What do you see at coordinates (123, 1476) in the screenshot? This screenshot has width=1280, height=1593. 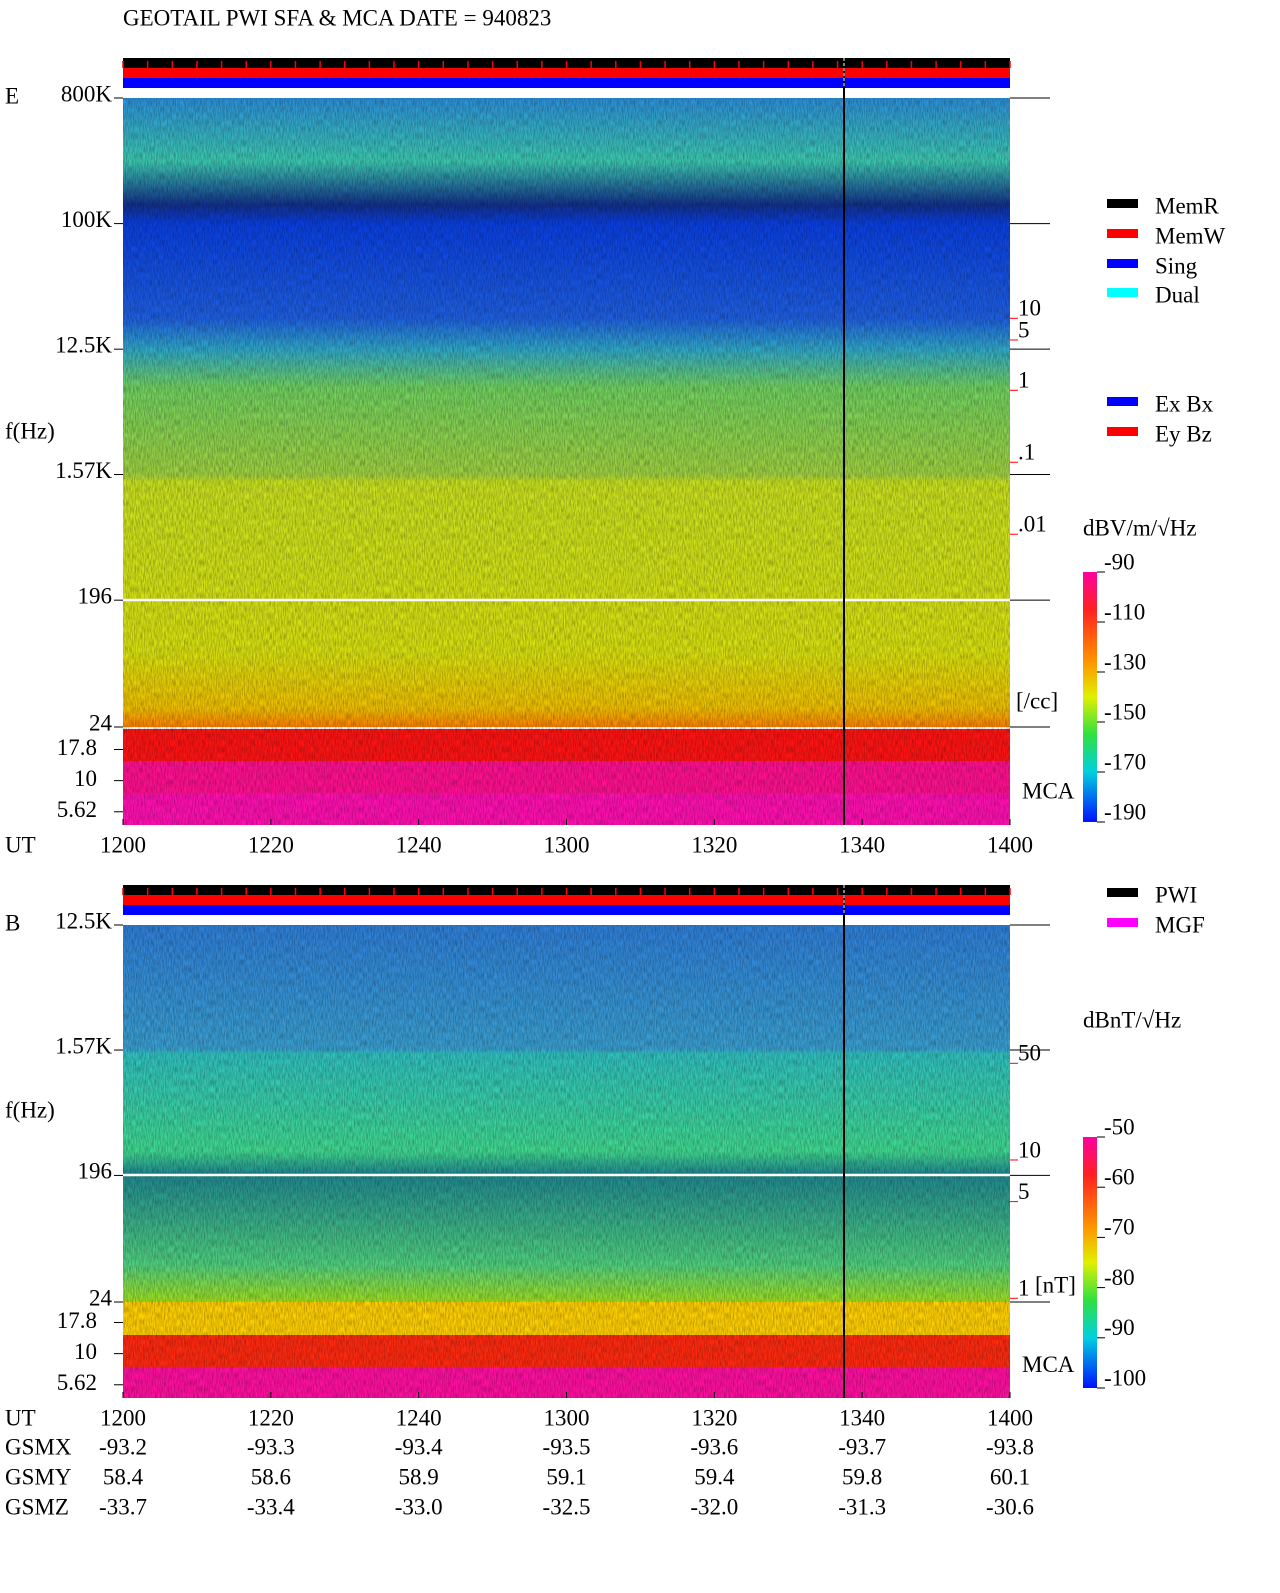 I see `orbit-value: 58.4` at bounding box center [123, 1476].